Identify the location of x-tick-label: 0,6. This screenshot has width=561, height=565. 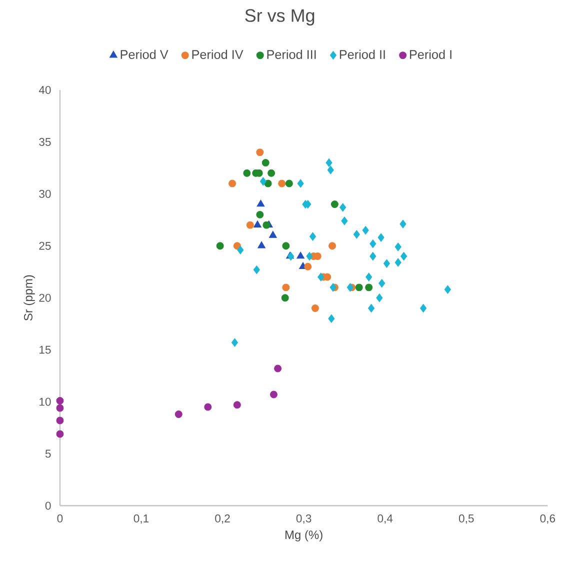
(548, 519).